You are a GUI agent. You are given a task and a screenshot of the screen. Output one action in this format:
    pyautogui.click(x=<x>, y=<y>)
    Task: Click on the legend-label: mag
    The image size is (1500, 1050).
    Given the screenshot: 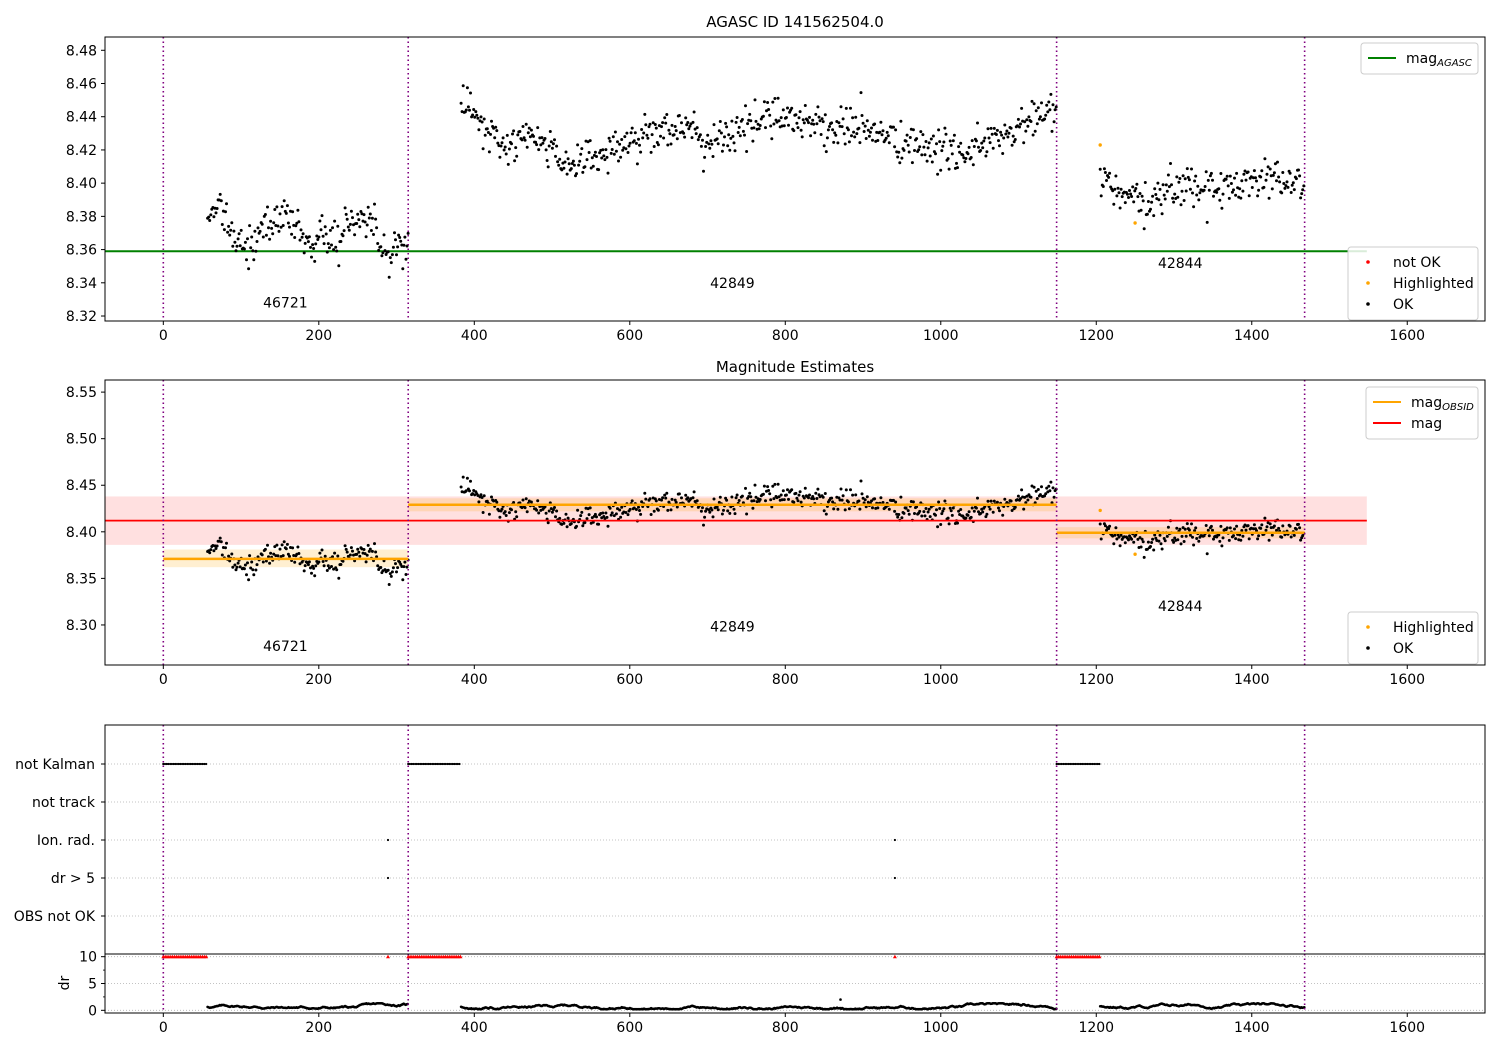 What is the action you would take?
    pyautogui.click(x=1426, y=424)
    